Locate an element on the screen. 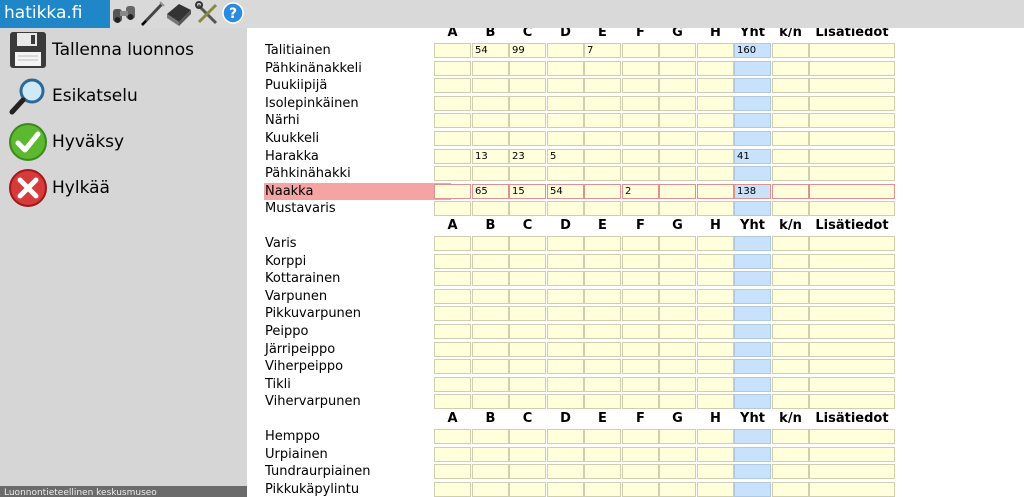 This screenshot has height=497, width=1024. site-logo: hatikka.fi is located at coordinates (55, 14).